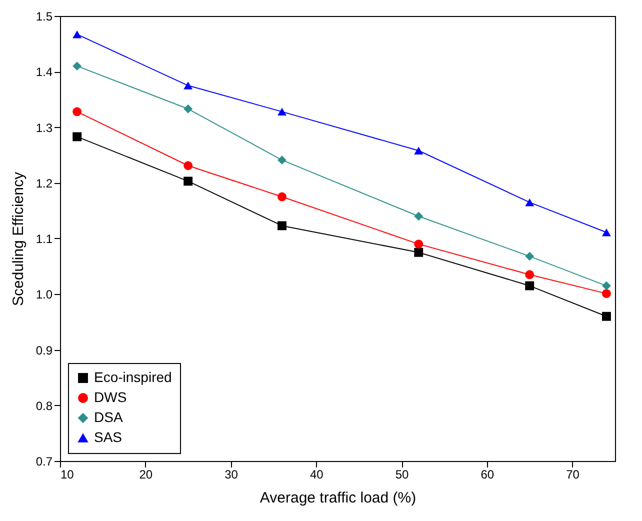 The height and width of the screenshot is (521, 642). What do you see at coordinates (44, 127) in the screenshot?
I see `y-tick-label: 1.3` at bounding box center [44, 127].